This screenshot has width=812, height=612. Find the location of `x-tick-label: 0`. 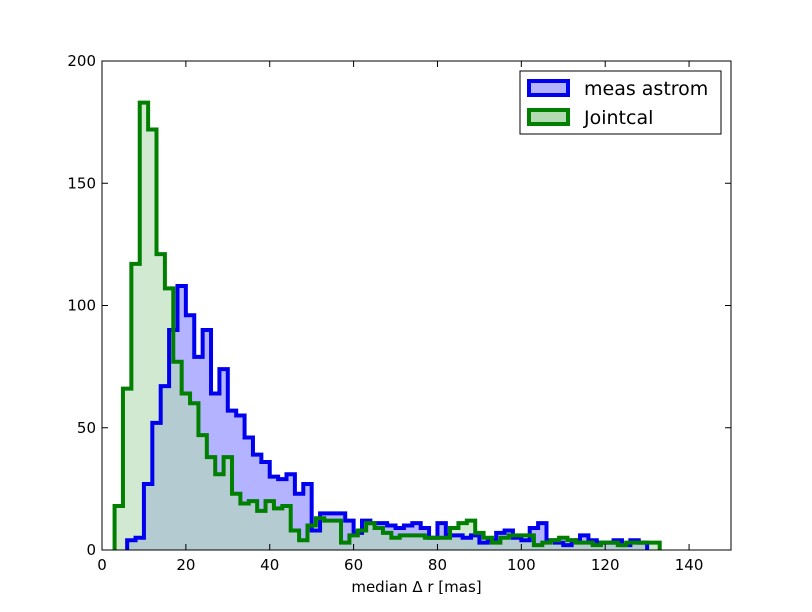

x-tick-label: 0 is located at coordinates (102, 565).